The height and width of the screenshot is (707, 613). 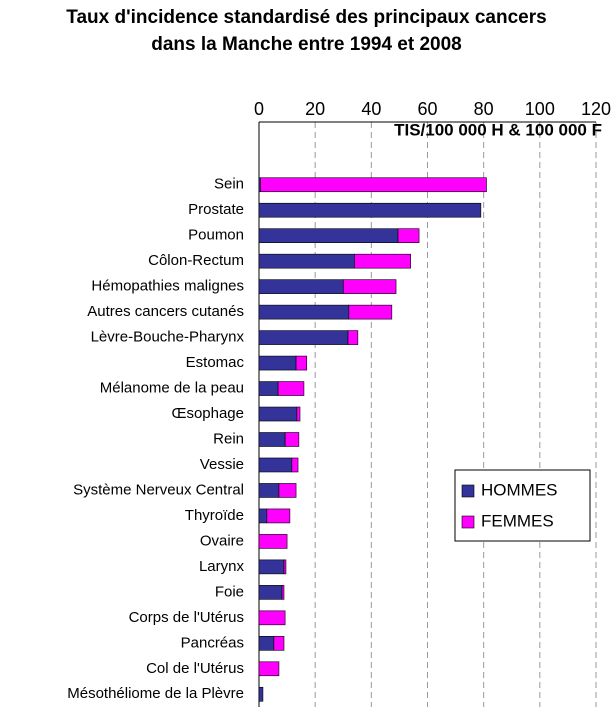 I want to click on y-tick-label: Œsophage, so click(x=207, y=413).